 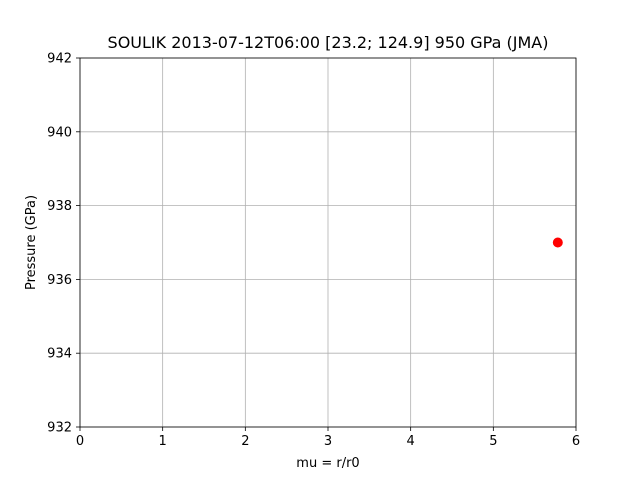 I want to click on y-tick-label: 942, so click(x=59, y=59).